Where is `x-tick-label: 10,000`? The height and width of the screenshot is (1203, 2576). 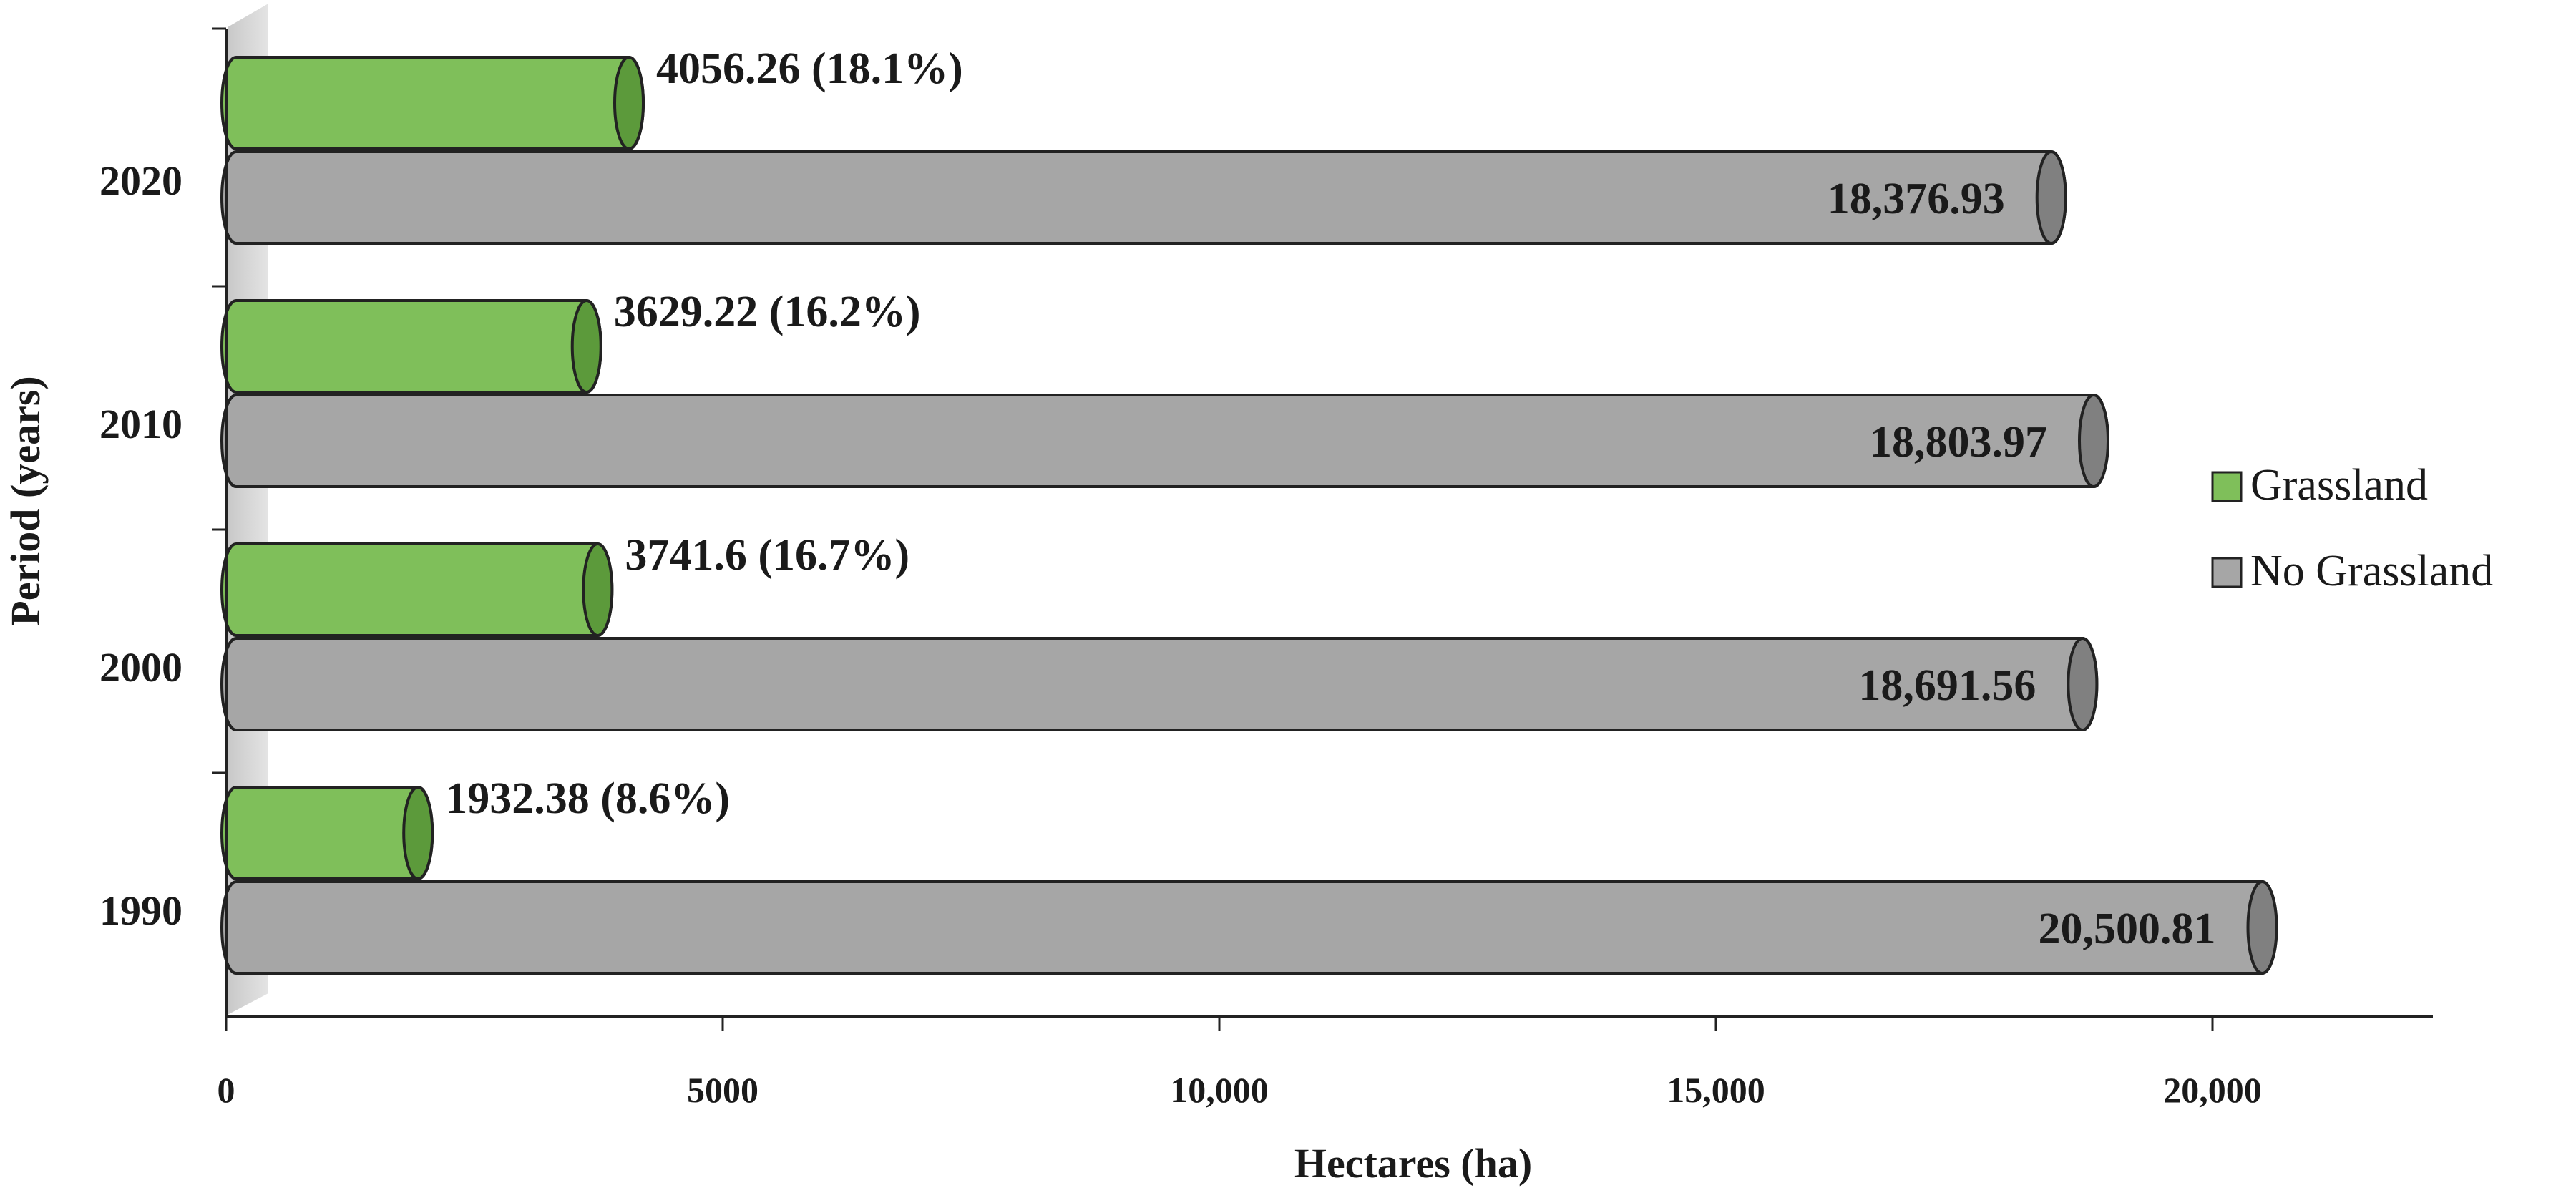 x-tick-label: 10,000 is located at coordinates (1219, 1090).